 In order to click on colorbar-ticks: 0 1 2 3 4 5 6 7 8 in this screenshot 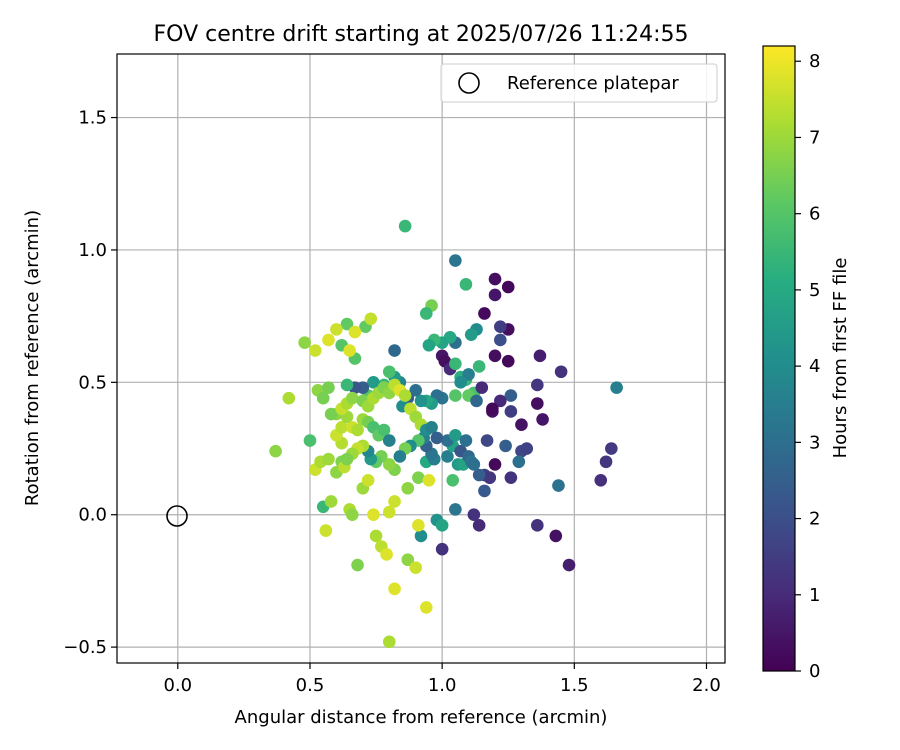, I will do `click(807, 366)`.